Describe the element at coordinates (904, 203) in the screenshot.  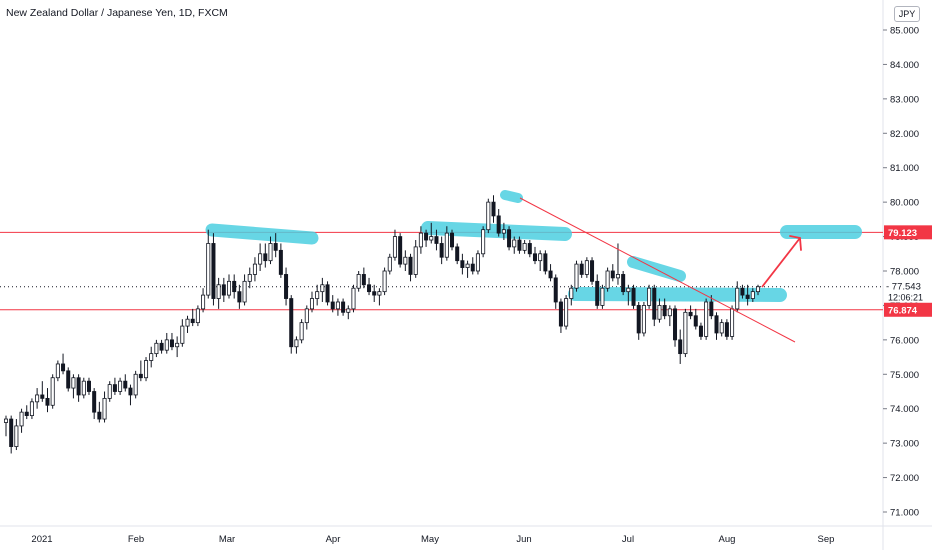
I see `y-tick-label: 80.000` at that location.